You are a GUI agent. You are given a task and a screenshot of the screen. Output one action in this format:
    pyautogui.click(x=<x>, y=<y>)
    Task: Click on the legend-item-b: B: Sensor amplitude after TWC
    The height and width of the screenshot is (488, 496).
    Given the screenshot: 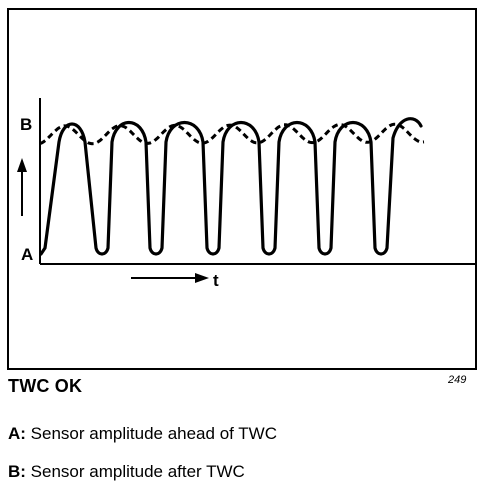 What is the action you would take?
    pyautogui.click(x=126, y=472)
    